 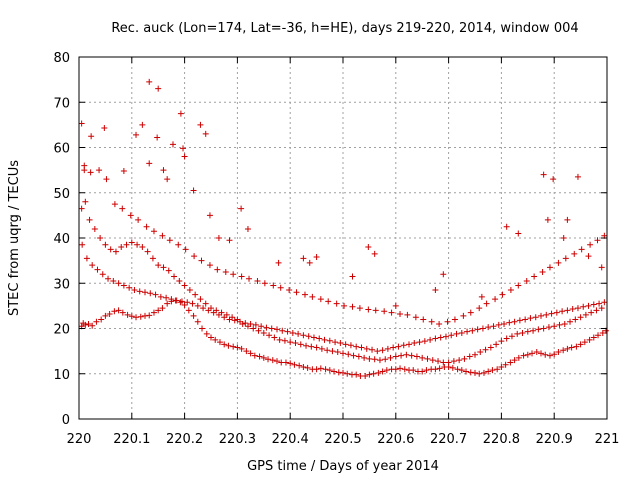 I want to click on x-axis-label: GPS time / Days of year 2014, so click(x=343, y=466).